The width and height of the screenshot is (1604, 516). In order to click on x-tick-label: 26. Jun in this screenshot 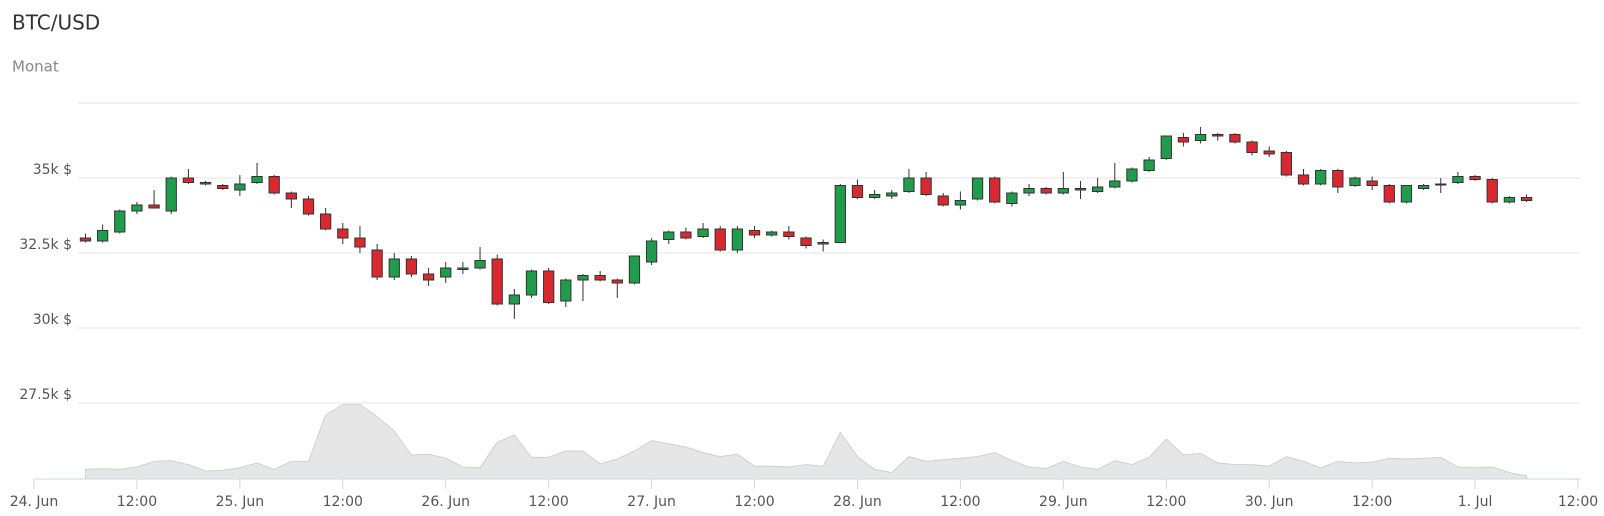, I will do `click(445, 502)`.